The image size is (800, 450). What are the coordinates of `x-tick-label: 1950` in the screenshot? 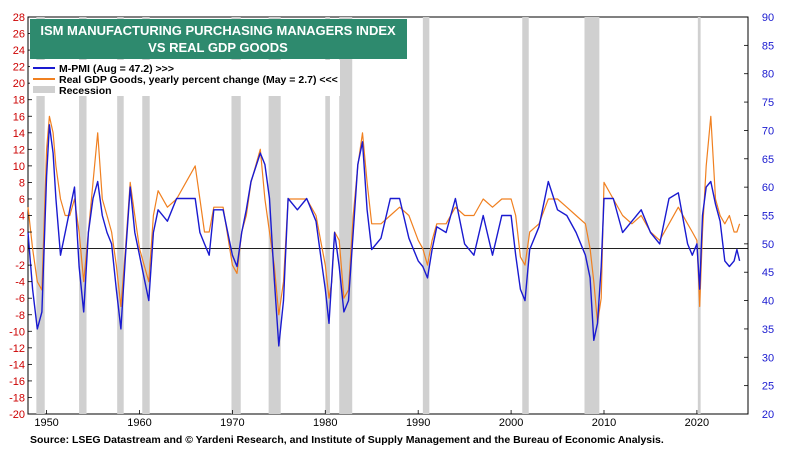 It's located at (46, 423).